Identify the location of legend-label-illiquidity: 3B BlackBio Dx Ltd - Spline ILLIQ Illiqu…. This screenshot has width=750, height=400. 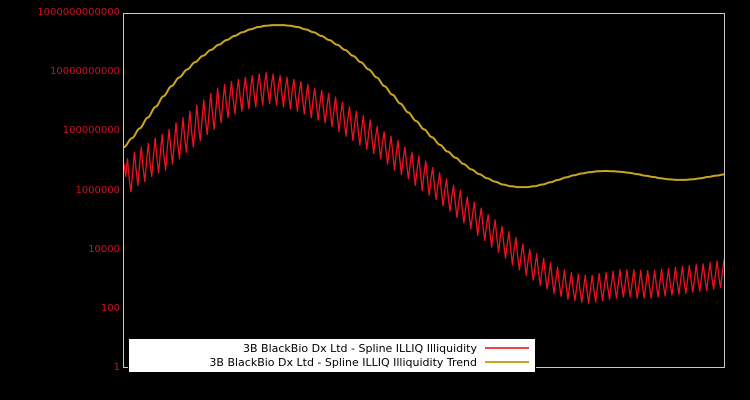
(360, 348).